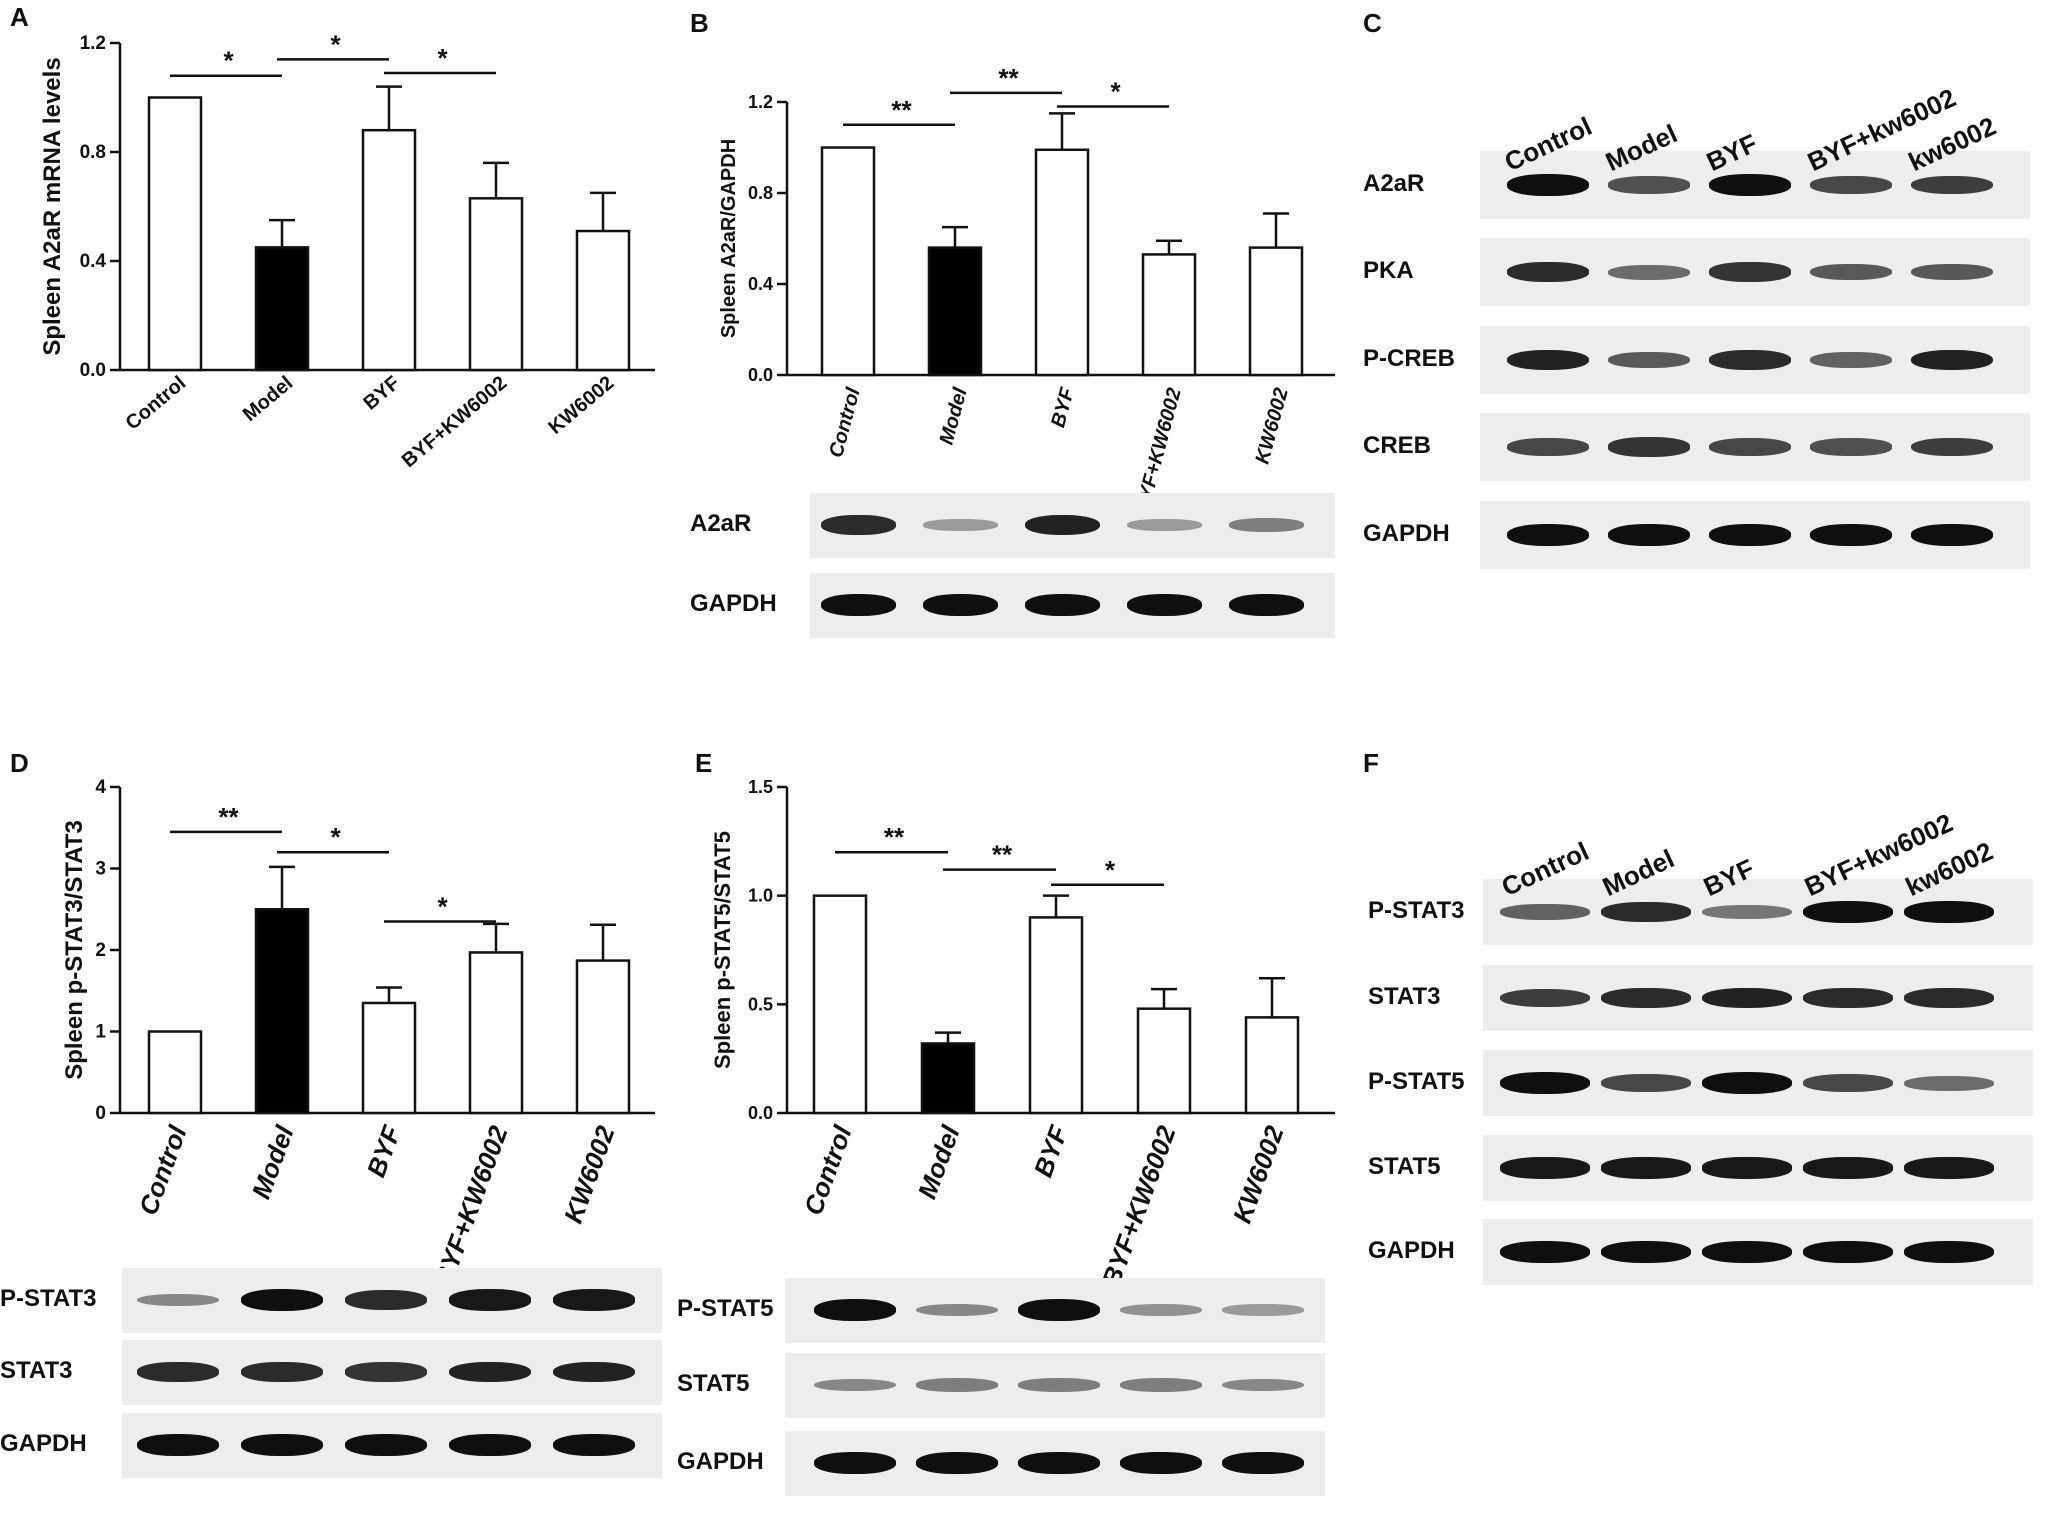 The height and width of the screenshot is (1532, 2045). What do you see at coordinates (93, 152) in the screenshot?
I see `y-tick-label: 0.8` at bounding box center [93, 152].